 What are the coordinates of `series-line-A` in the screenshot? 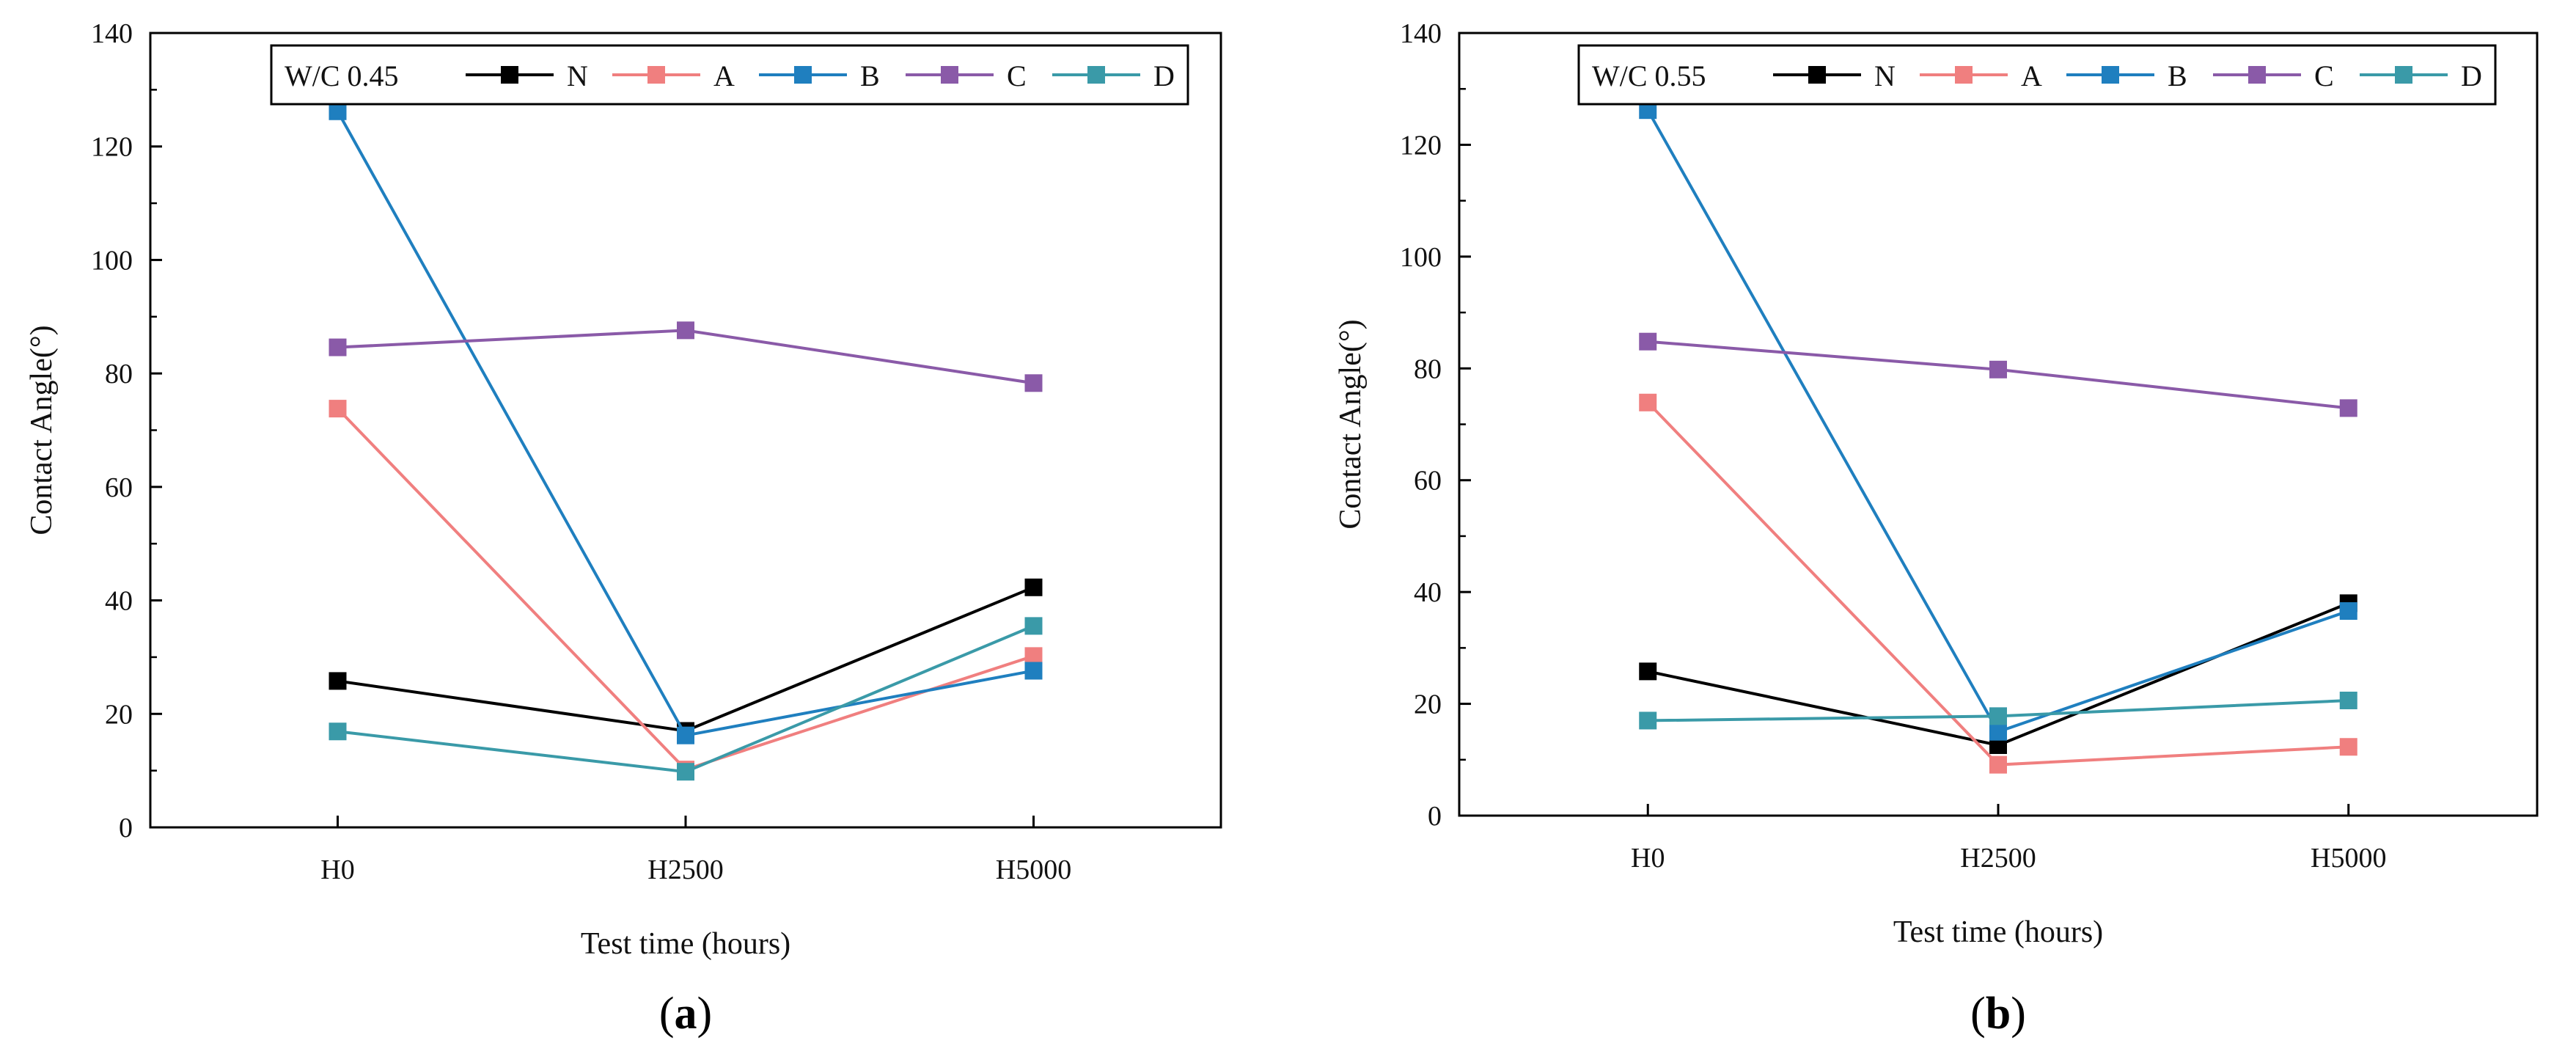 It's located at (686, 589).